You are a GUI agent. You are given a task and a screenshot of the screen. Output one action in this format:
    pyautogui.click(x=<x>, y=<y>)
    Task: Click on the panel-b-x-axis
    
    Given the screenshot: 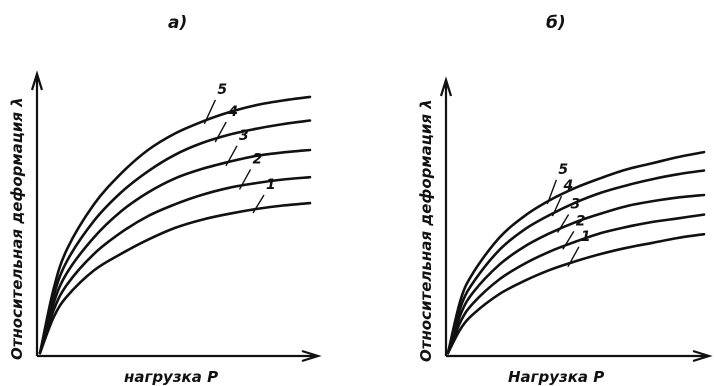 What is the action you would take?
    pyautogui.click(x=579, y=356)
    